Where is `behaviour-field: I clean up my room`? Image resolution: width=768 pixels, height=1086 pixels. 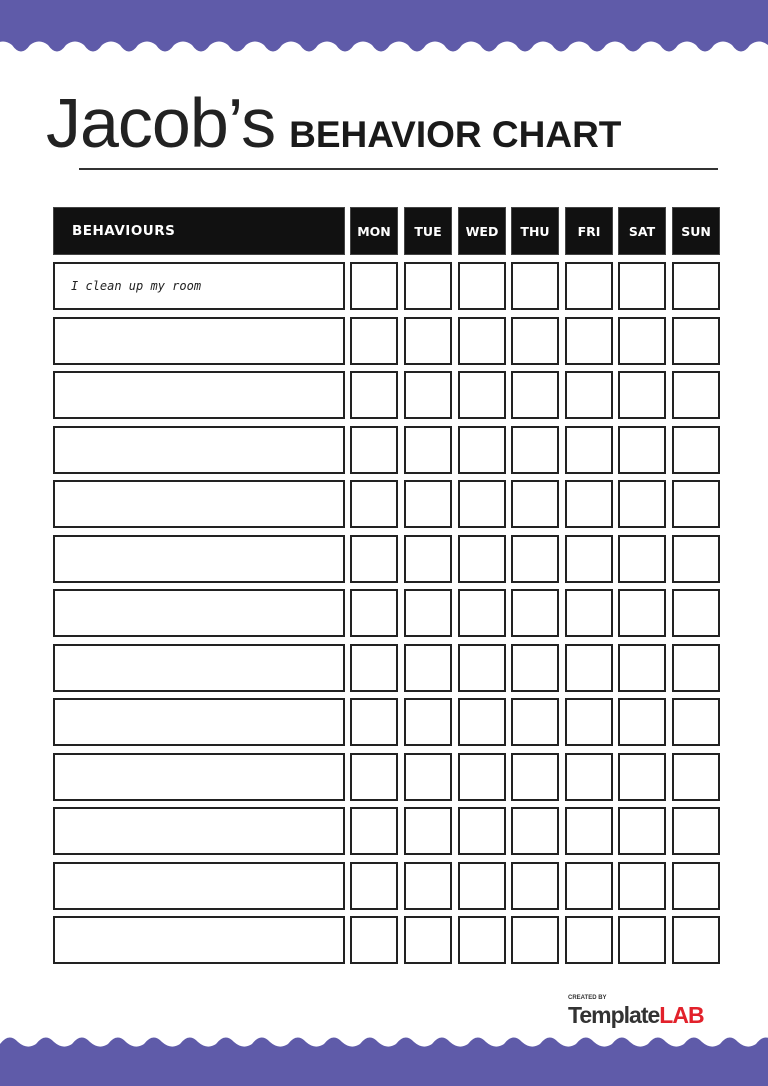
behaviour-field: I clean up my room is located at coordinates (199, 286).